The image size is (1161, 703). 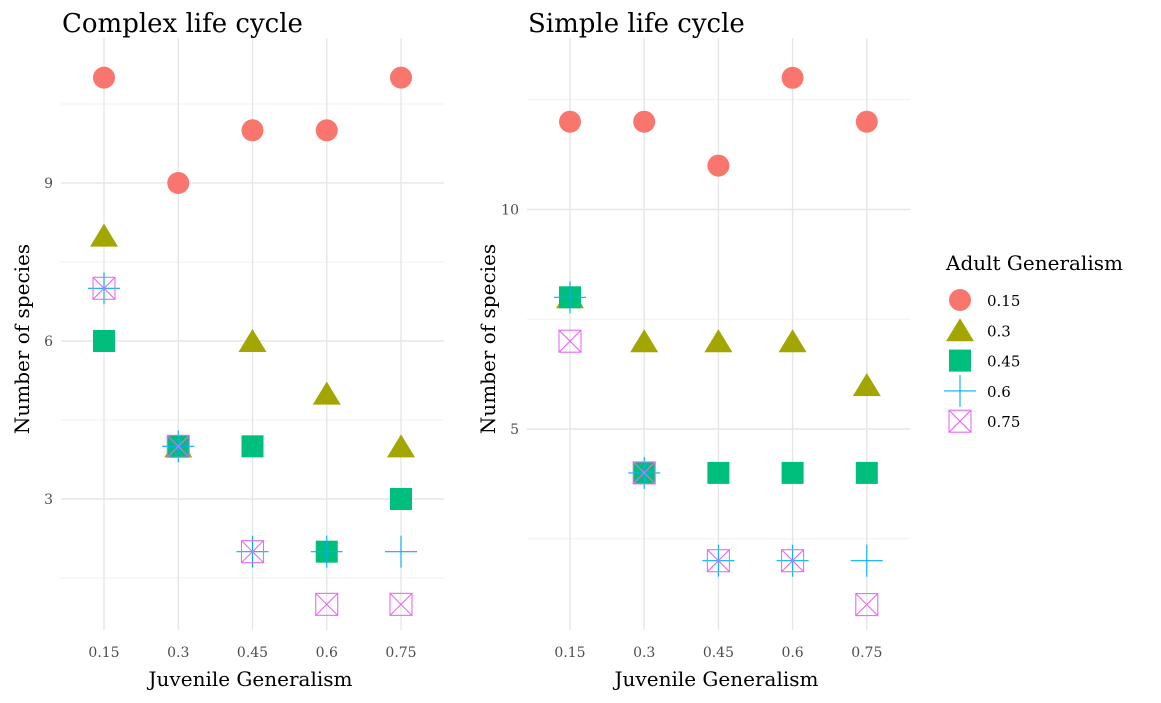 What do you see at coordinates (510, 211) in the screenshot?
I see `y-tick-label: 10` at bounding box center [510, 211].